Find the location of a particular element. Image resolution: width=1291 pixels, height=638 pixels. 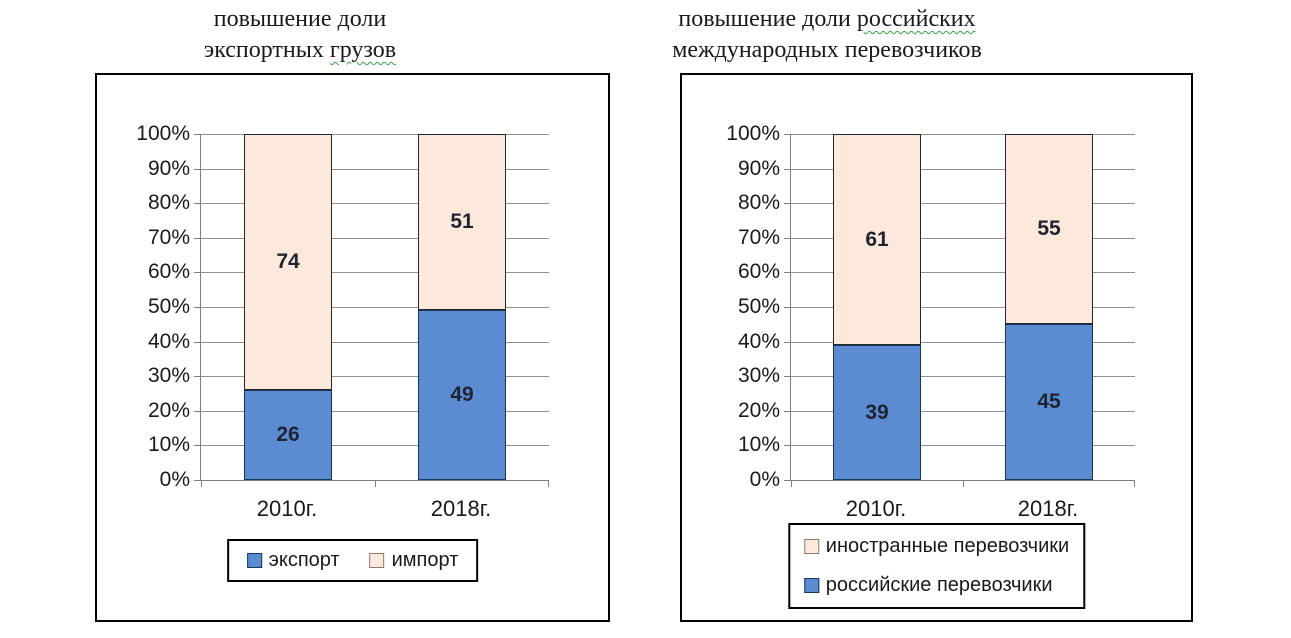

stacked-bar: 26 74 is located at coordinates (288, 307).